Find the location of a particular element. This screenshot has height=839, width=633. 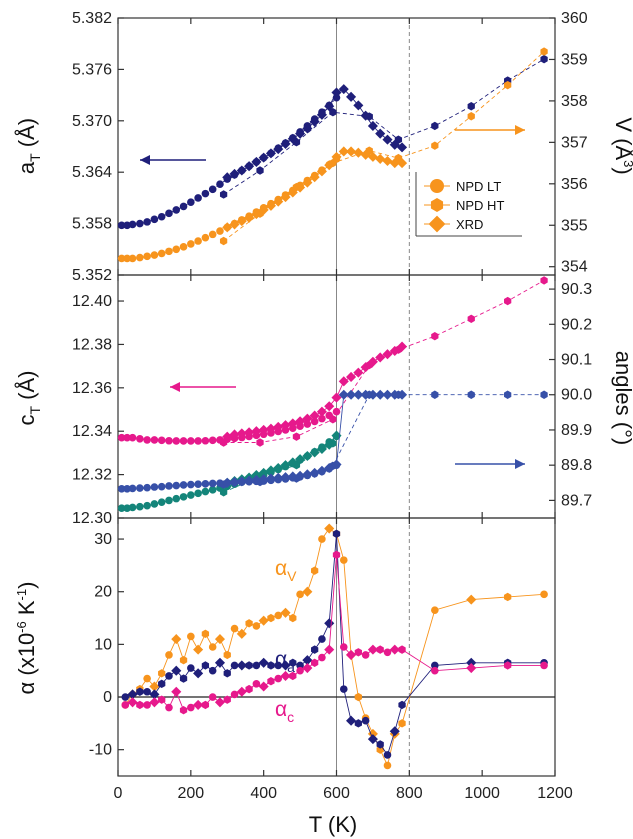

series-label: αV is located at coordinates (286, 570).